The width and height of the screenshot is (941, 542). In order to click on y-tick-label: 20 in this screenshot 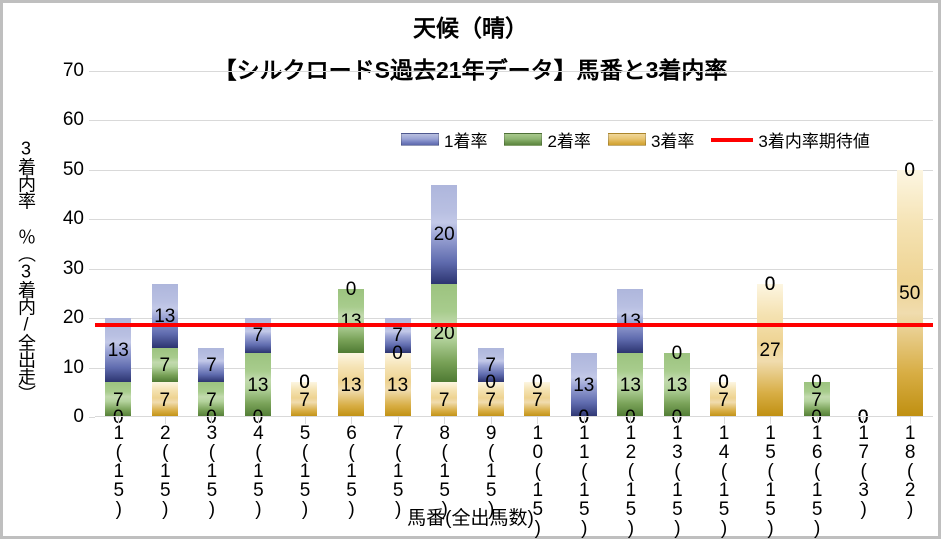, I will do `click(73, 318)`.